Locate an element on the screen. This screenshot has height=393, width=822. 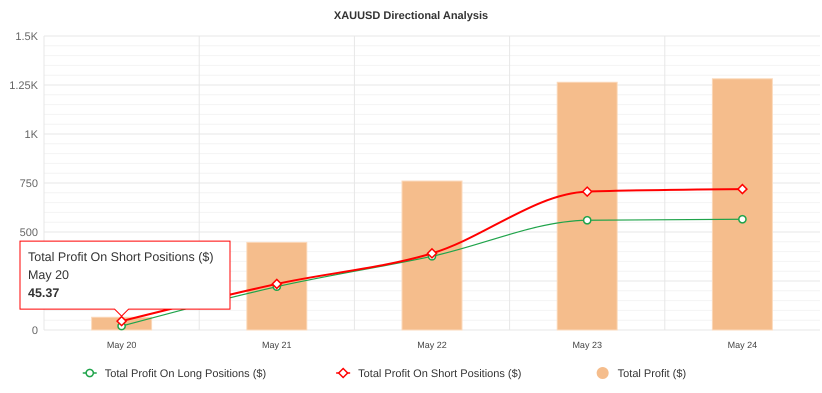
x-tick-label: May 21 is located at coordinates (277, 345).